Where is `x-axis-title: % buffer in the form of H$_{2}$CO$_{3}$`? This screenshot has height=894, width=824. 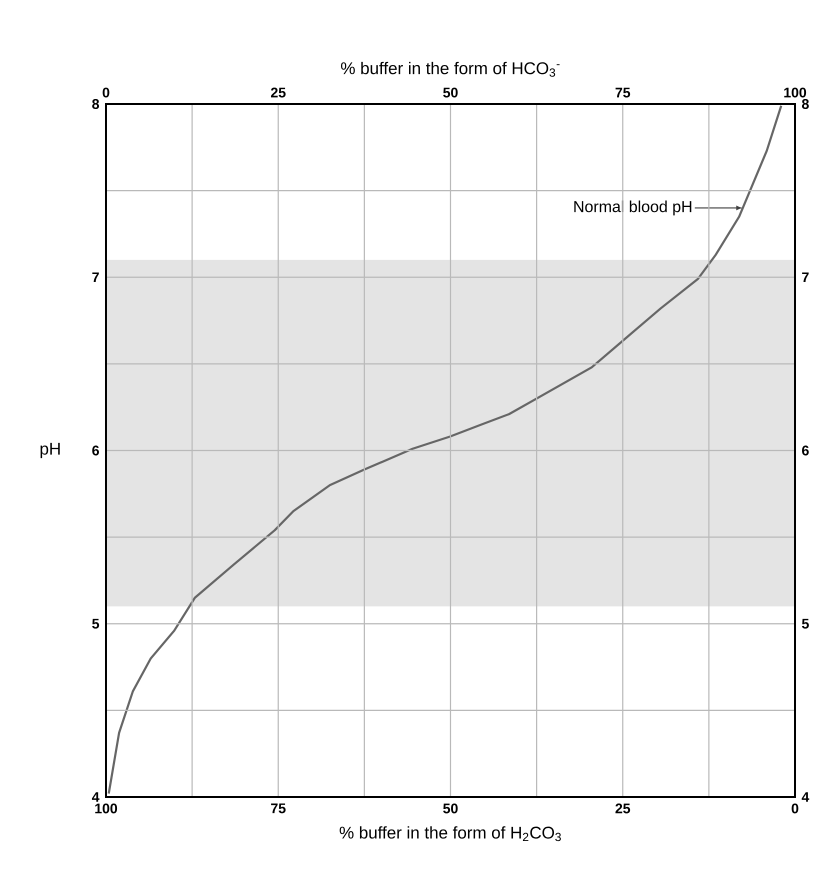 x-axis-title: % buffer in the form of H$_{2}$CO$_{3}$ is located at coordinates (450, 834).